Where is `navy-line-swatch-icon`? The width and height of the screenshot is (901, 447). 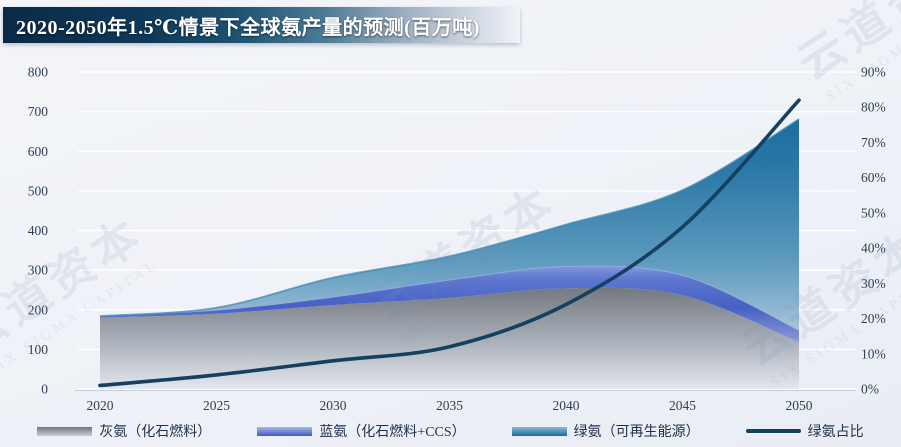
navy-line-swatch-icon is located at coordinates (773, 431).